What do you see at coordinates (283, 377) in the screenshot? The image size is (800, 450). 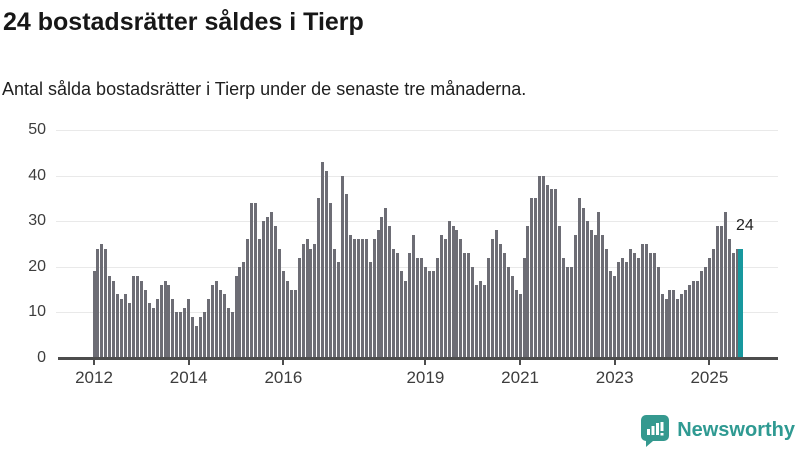 I see `x-axis-tick-label: 2016` at bounding box center [283, 377].